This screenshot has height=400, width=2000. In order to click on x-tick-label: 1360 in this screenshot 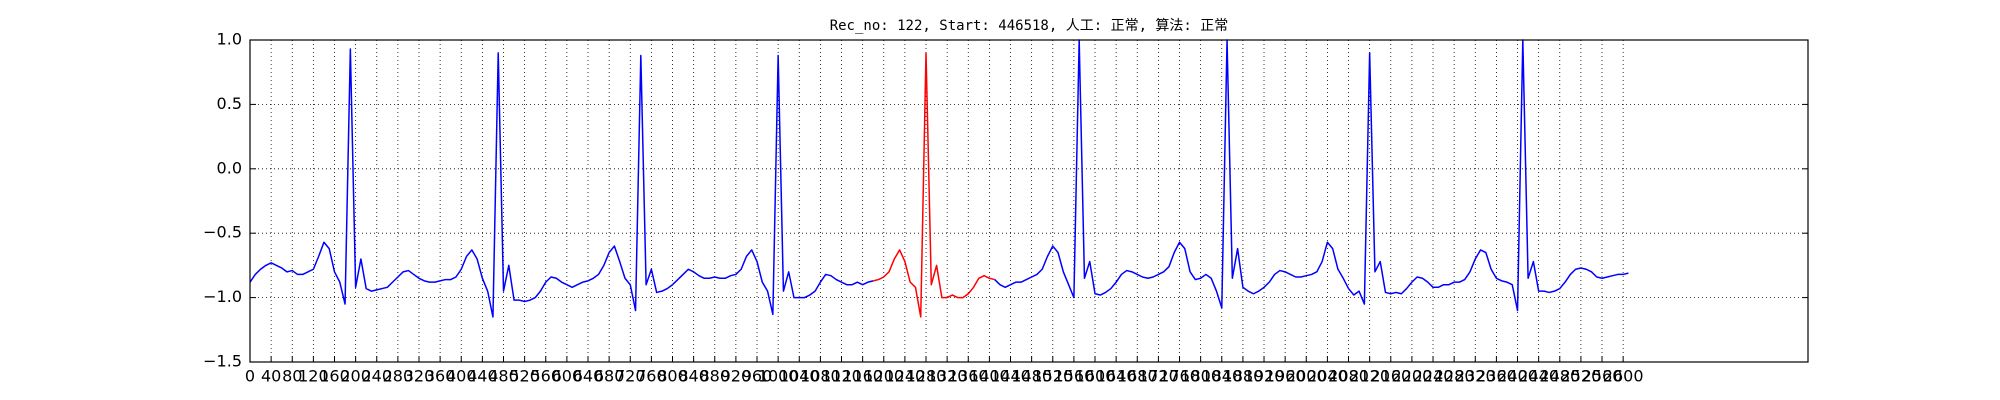, I will do `click(968, 376)`.